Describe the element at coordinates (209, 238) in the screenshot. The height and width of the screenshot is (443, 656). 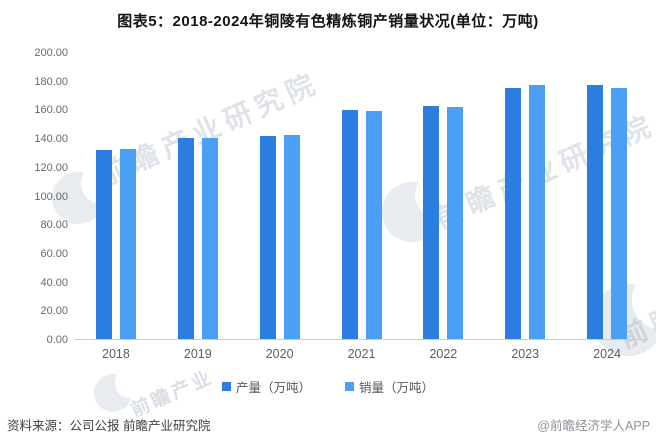
I see `bar-series2-2019` at that location.